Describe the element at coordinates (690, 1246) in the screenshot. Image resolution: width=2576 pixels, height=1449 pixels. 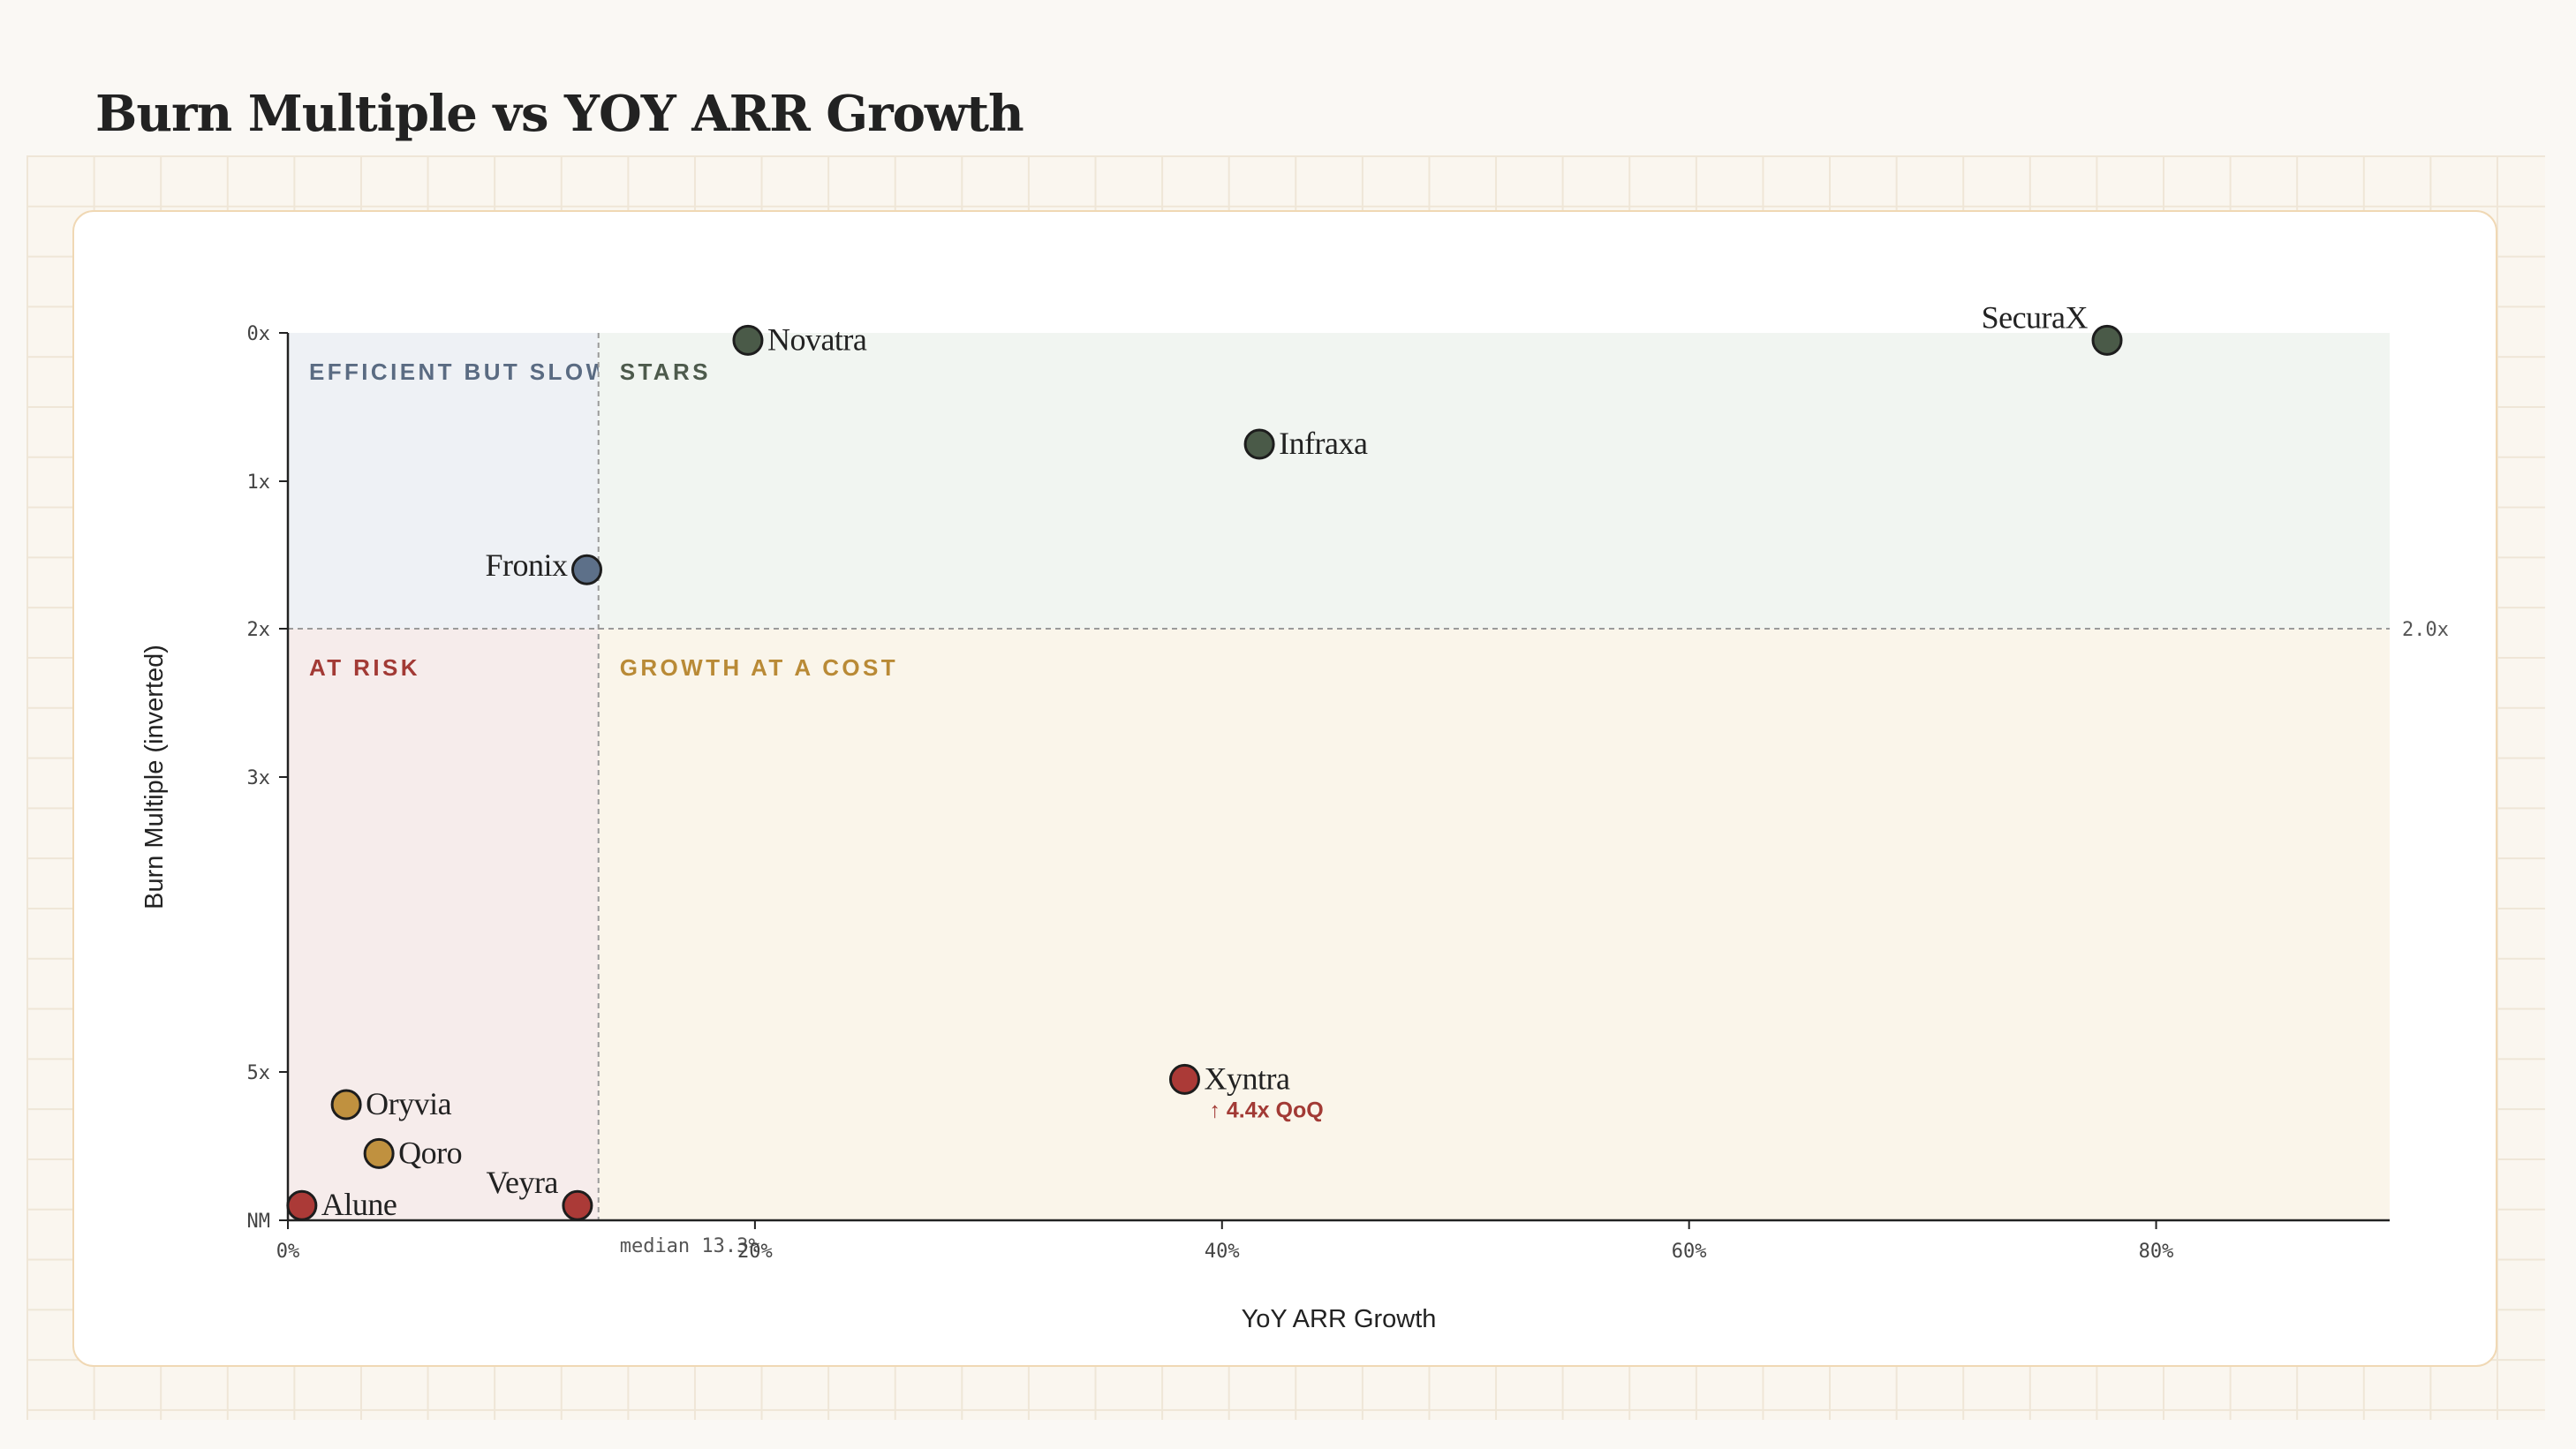
I see `median-label: median 13.3%` at that location.